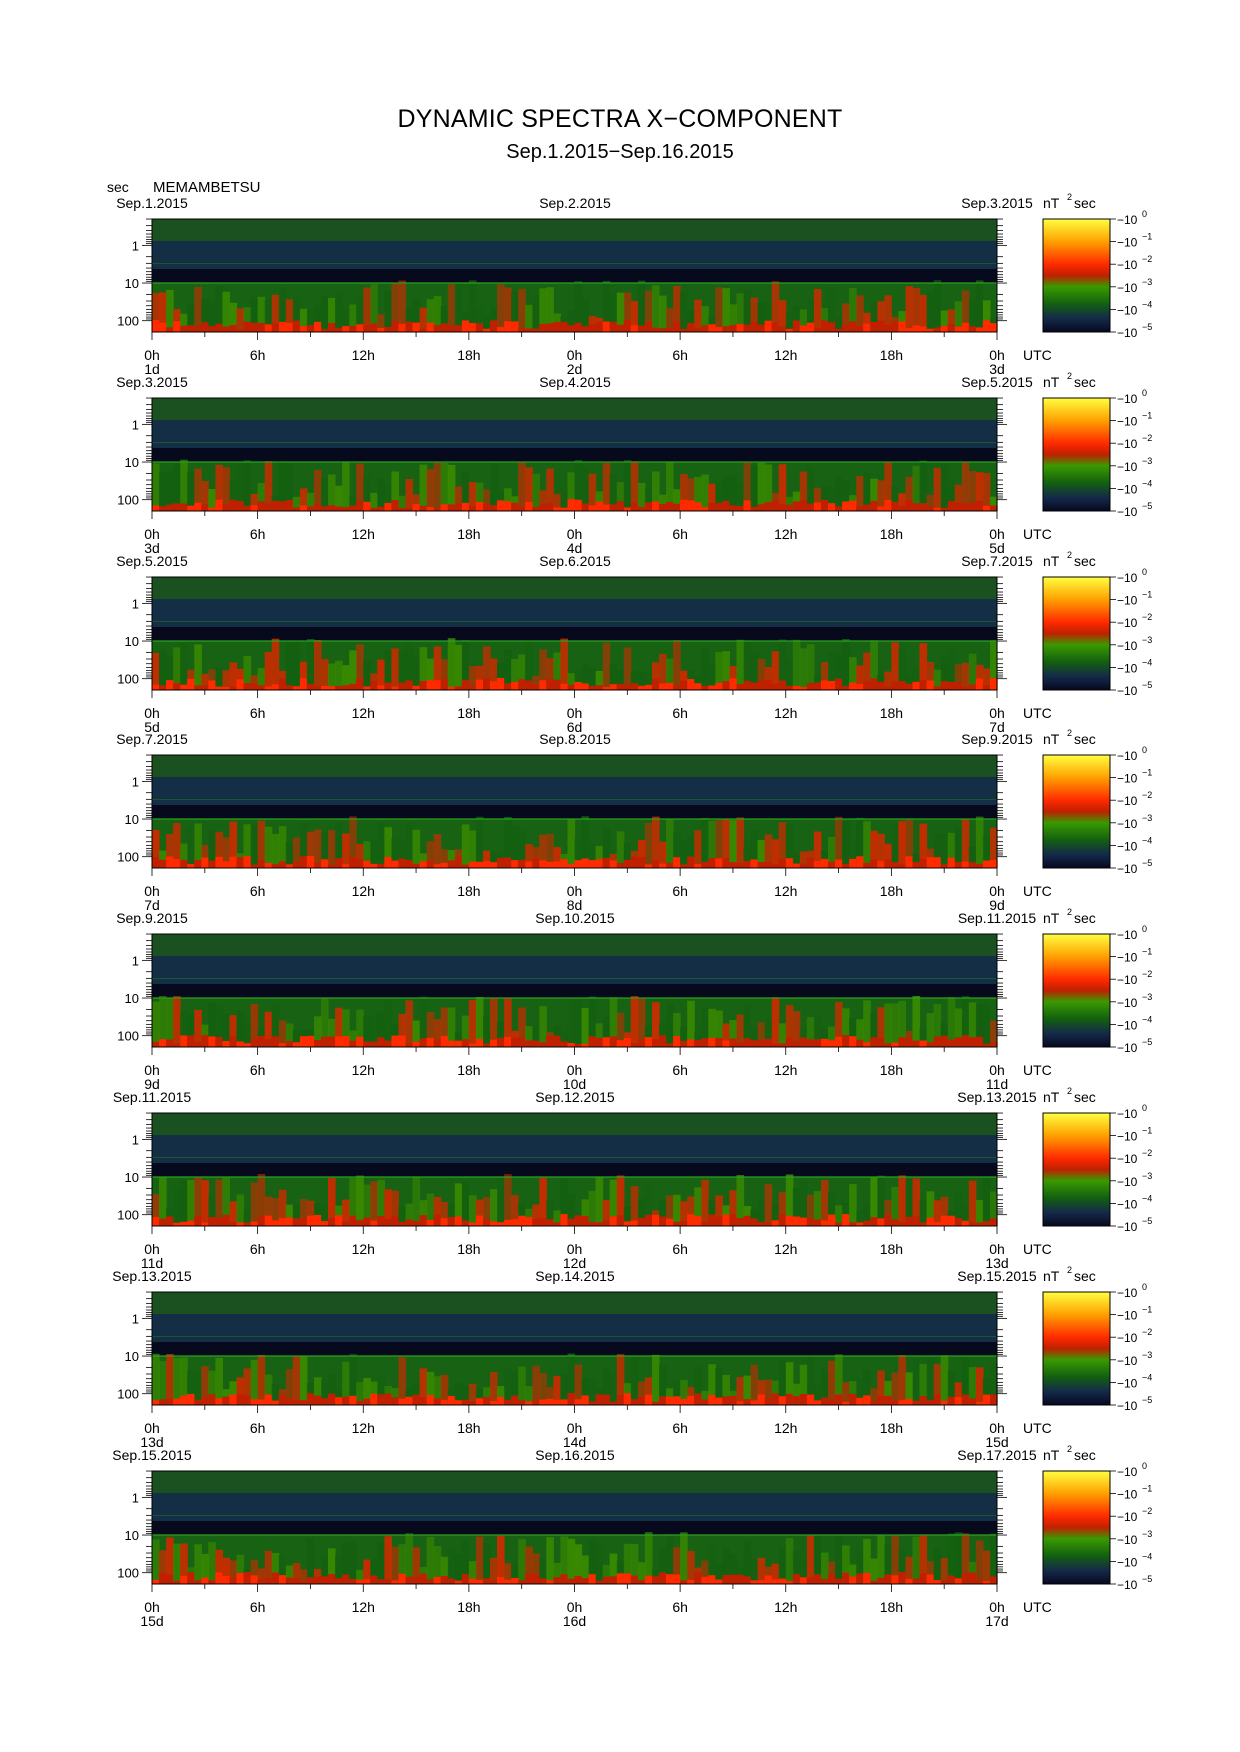 The image size is (1240, 1752). I want to click on panel-date-right: Sep.3.2015, so click(997, 203).